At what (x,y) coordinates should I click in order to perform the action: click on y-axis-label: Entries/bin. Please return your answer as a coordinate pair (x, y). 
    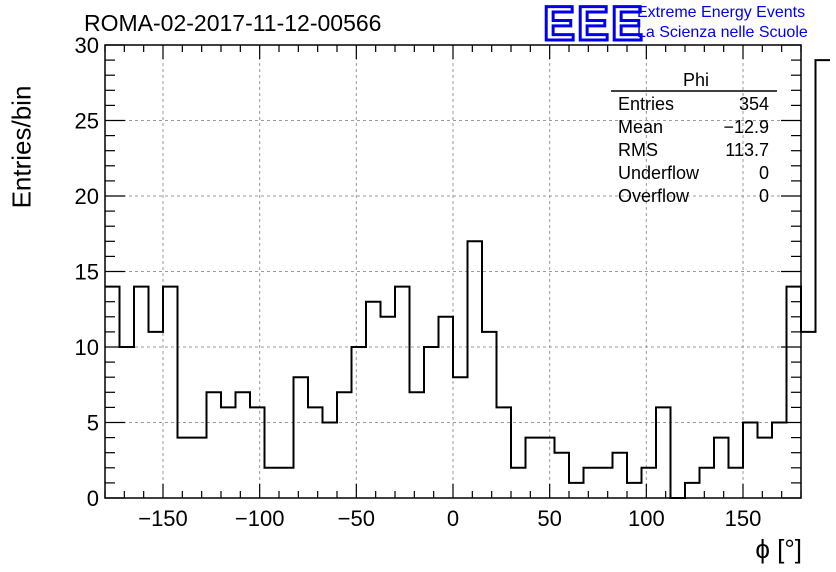
    Looking at the image, I should click on (21, 147).